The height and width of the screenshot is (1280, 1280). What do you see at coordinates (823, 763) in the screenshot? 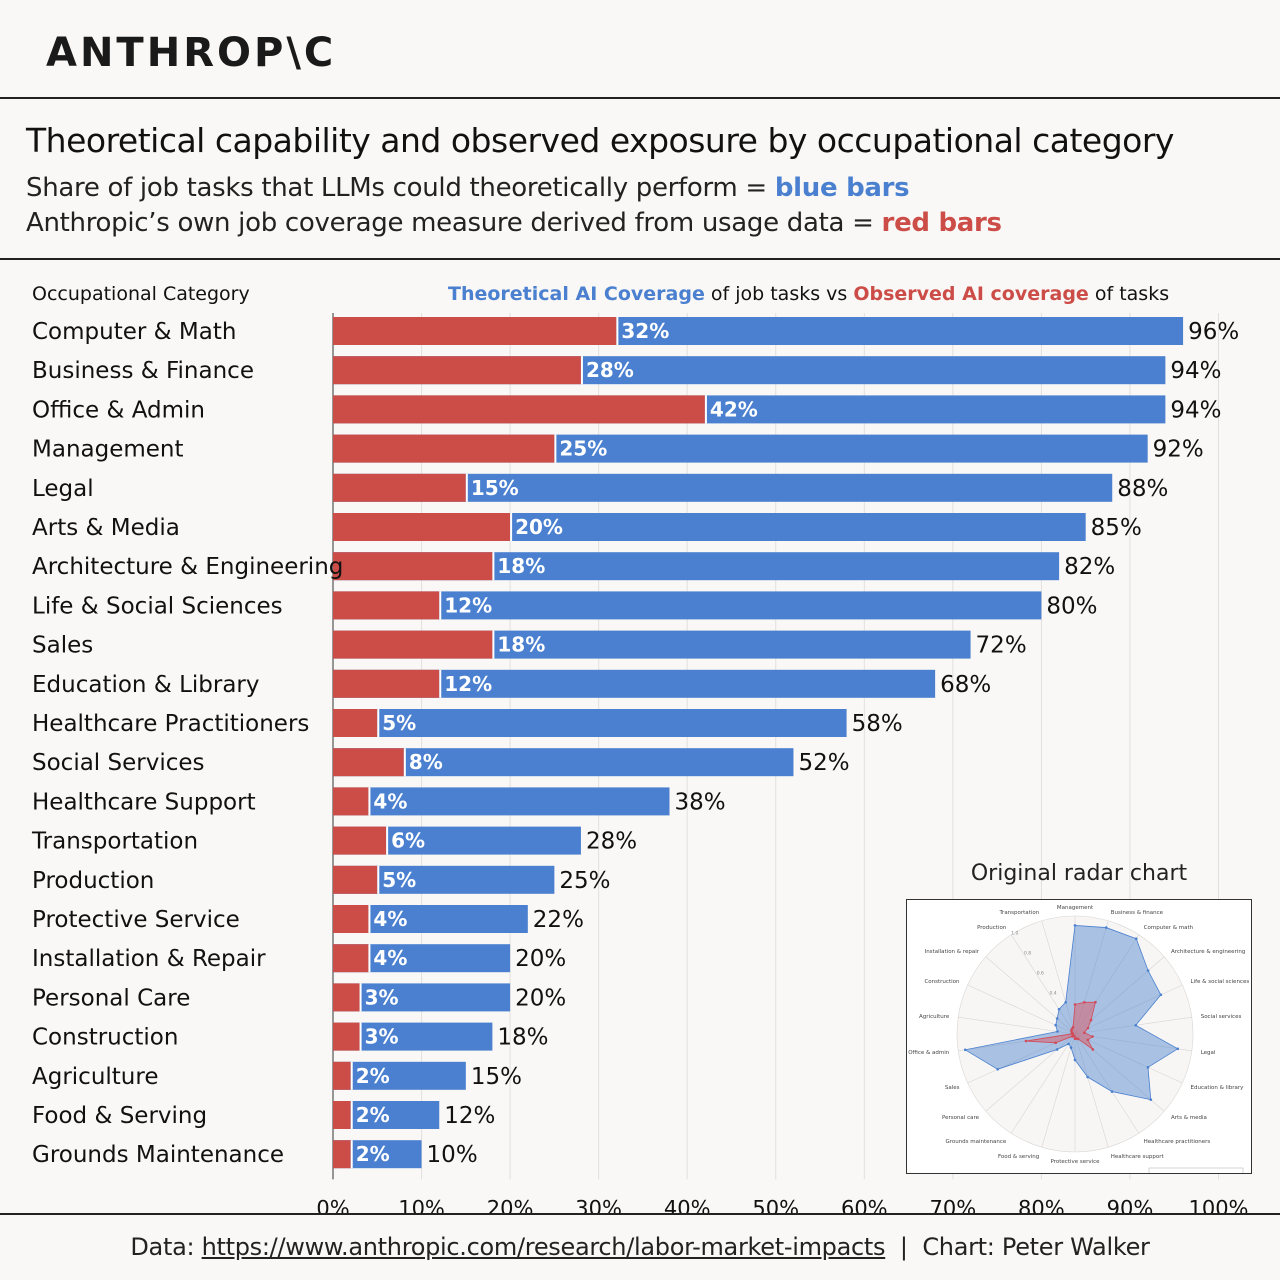
I see `theoretical-value-label: 52%` at bounding box center [823, 763].